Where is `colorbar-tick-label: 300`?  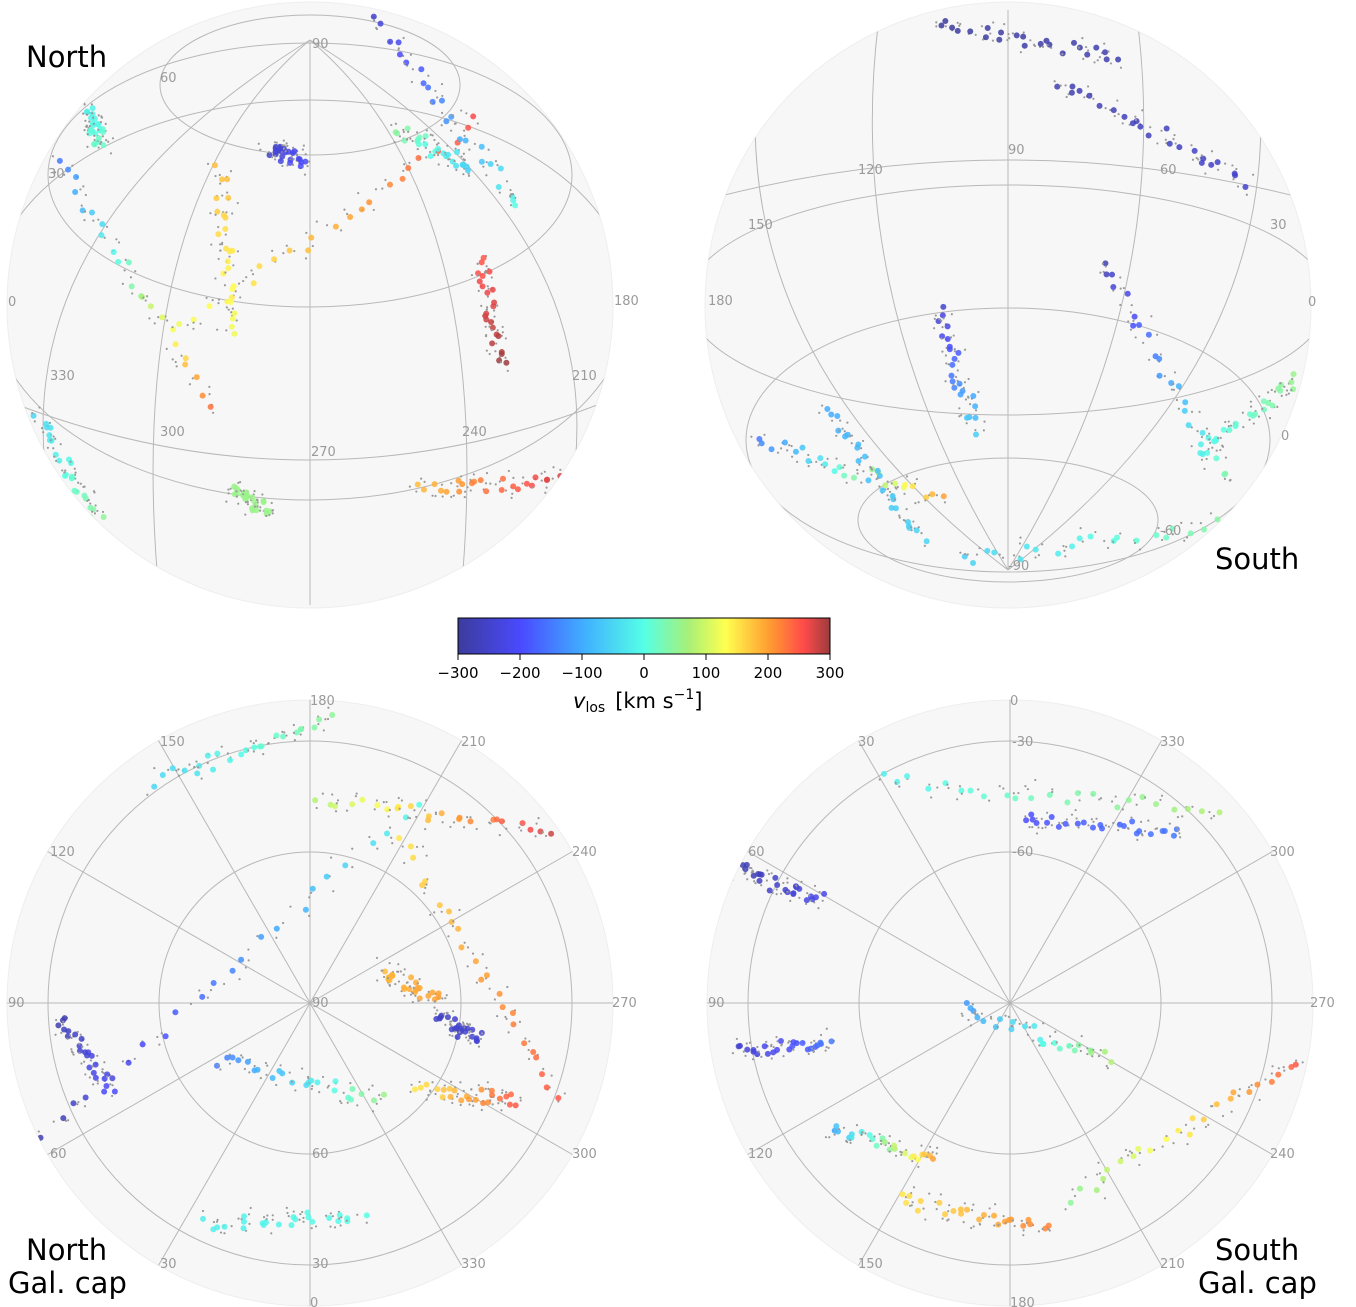
colorbar-tick-label: 300 is located at coordinates (830, 673).